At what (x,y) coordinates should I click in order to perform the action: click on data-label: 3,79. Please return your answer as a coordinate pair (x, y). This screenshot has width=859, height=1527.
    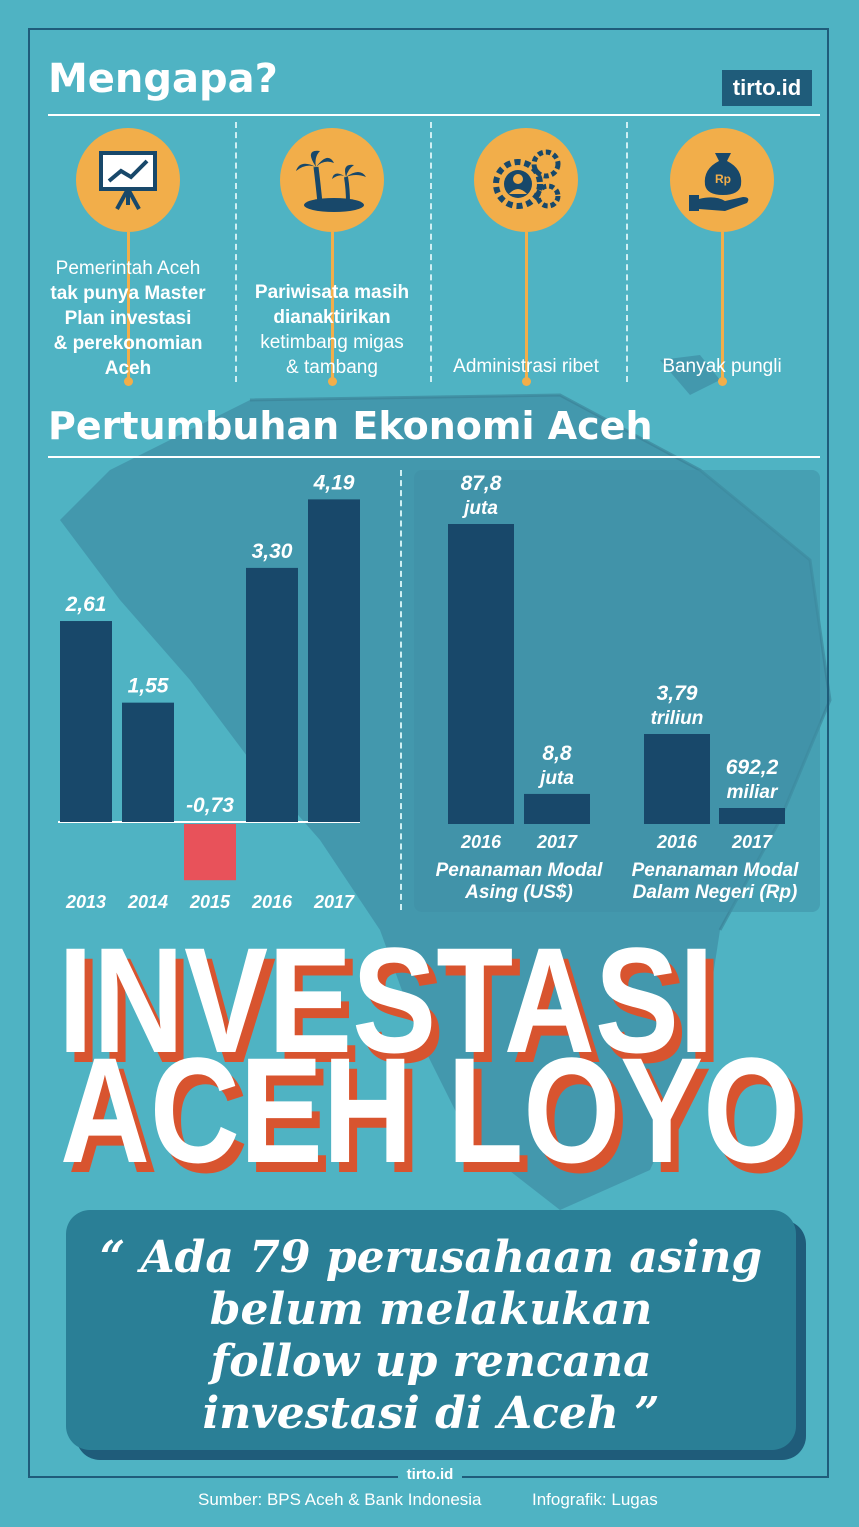
    Looking at the image, I should click on (677, 693).